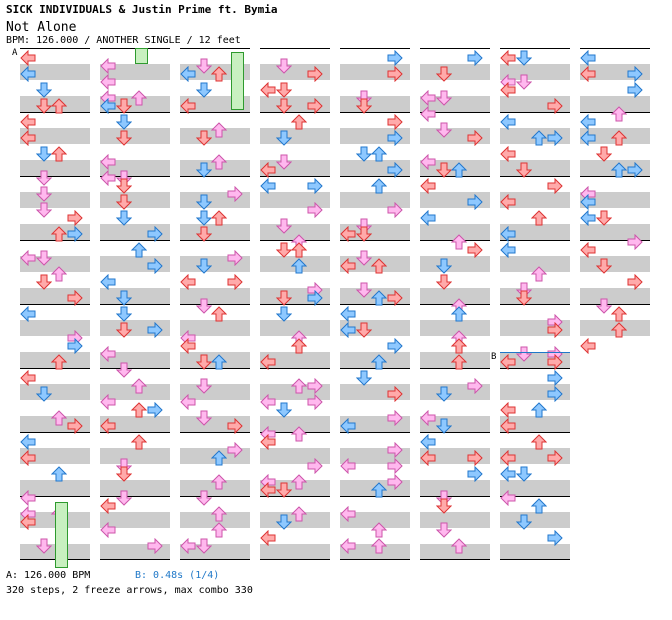  Describe the element at coordinates (112, 575) in the screenshot. I see `bpm-legend: A: 126.000 BPM B: 0.48s (1/4)` at that location.